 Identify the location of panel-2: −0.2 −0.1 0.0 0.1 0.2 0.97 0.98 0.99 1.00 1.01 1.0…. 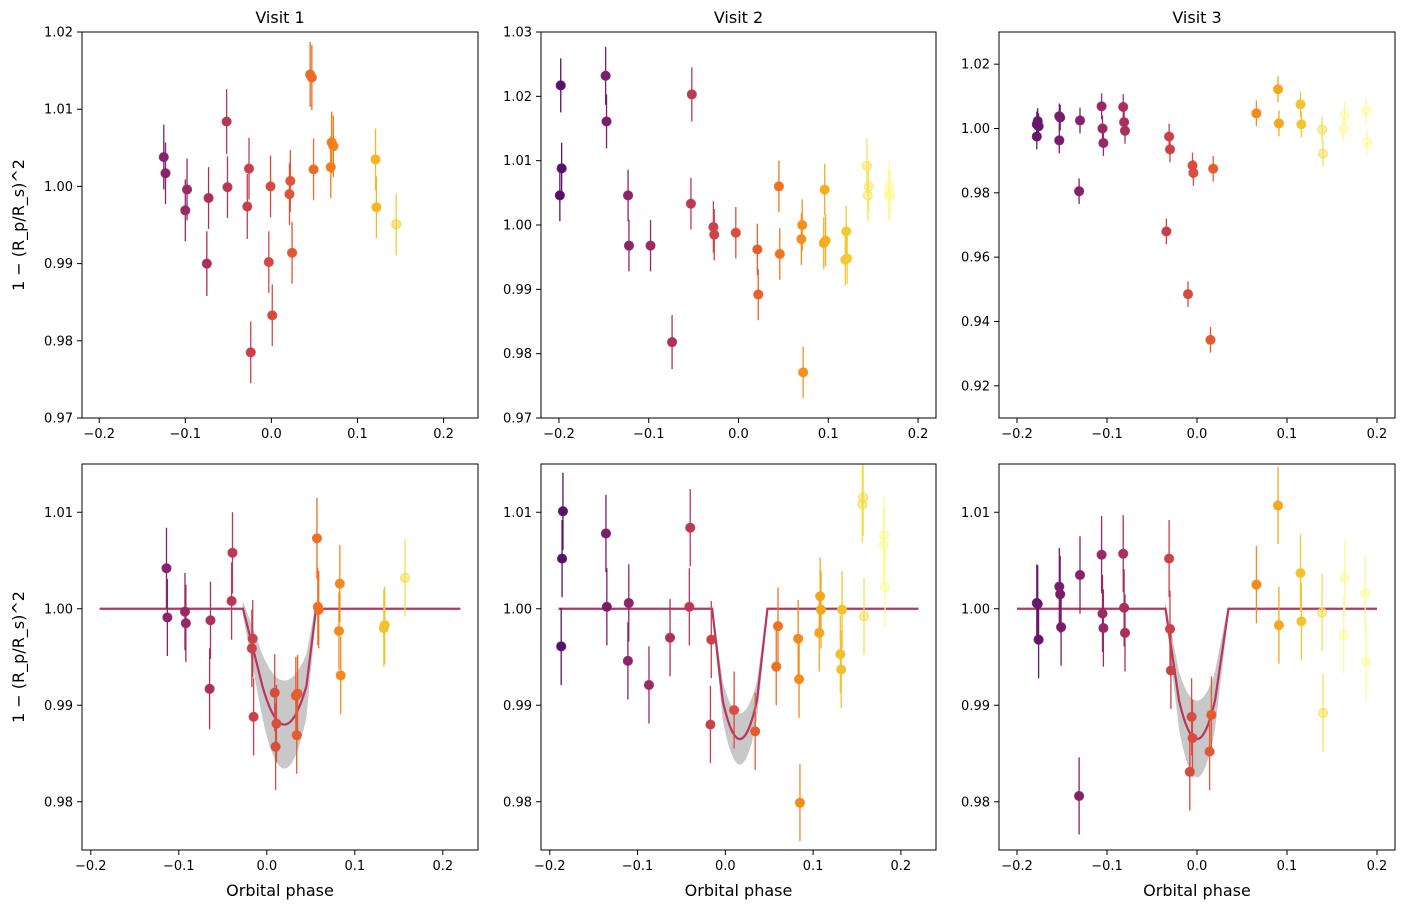
(720, 225).